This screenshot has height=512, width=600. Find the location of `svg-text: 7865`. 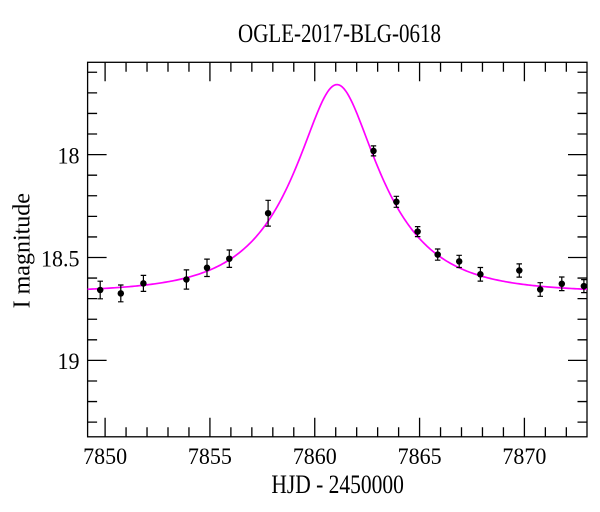

svg-text: 7865 is located at coordinates (420, 457).